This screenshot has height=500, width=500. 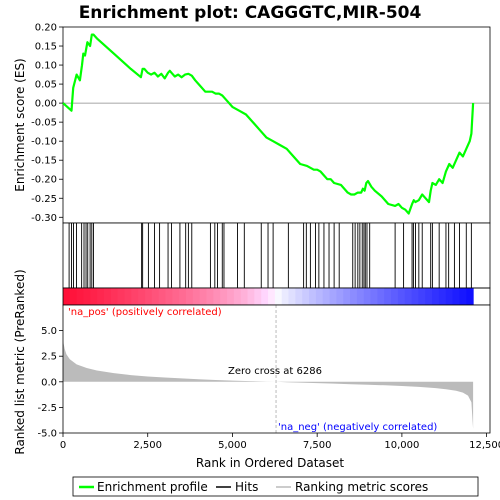 What do you see at coordinates (152, 487) in the screenshot?
I see `legend-profile-label: Enrichment profile` at bounding box center [152, 487].